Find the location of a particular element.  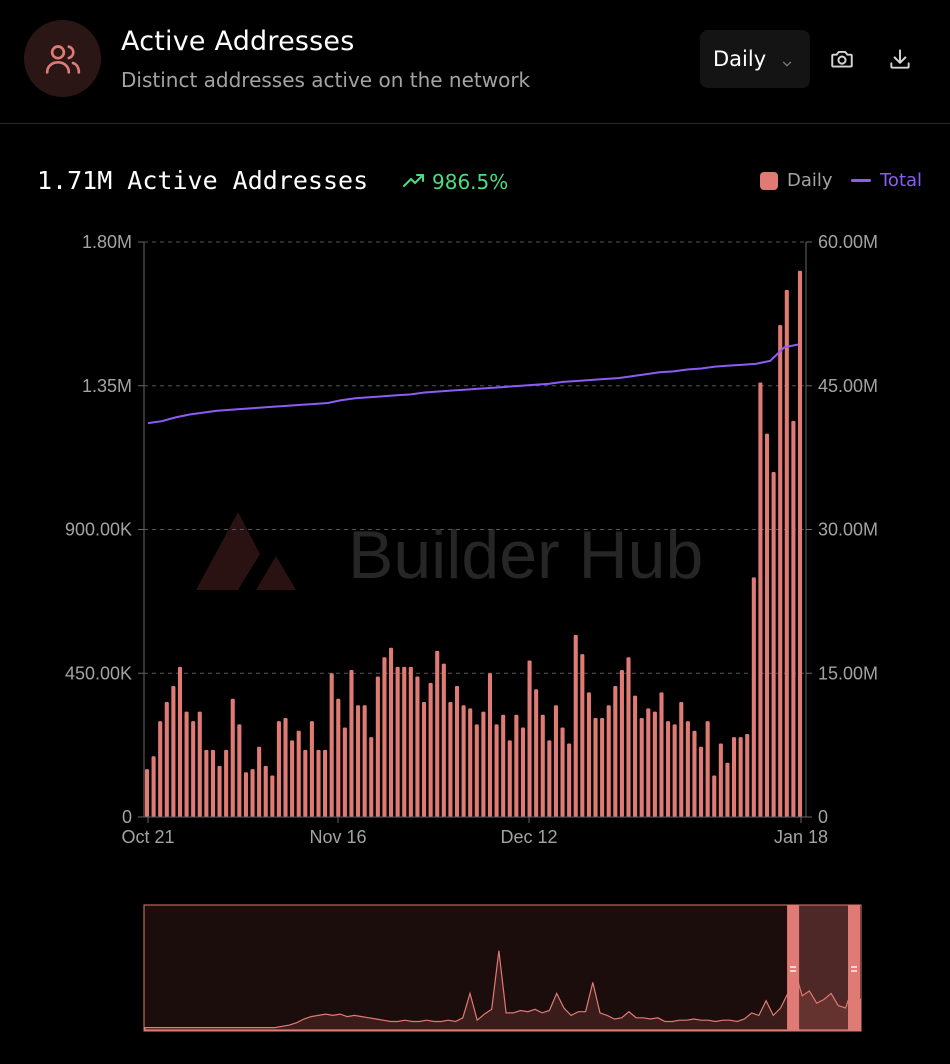

download-icon is located at coordinates (900, 59).